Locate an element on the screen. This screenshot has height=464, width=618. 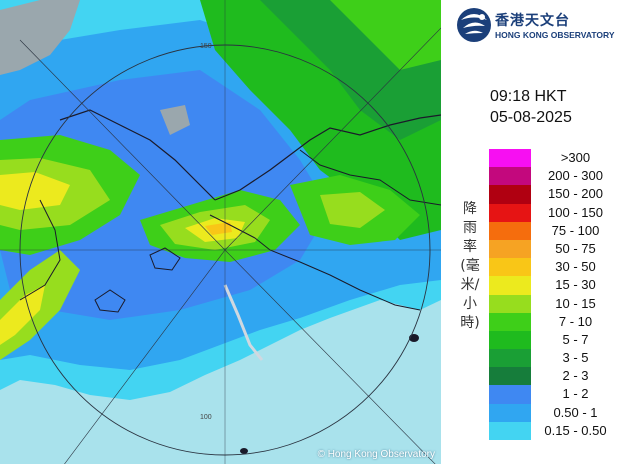
legend-label: 75 - 100 is located at coordinates (575, 230).